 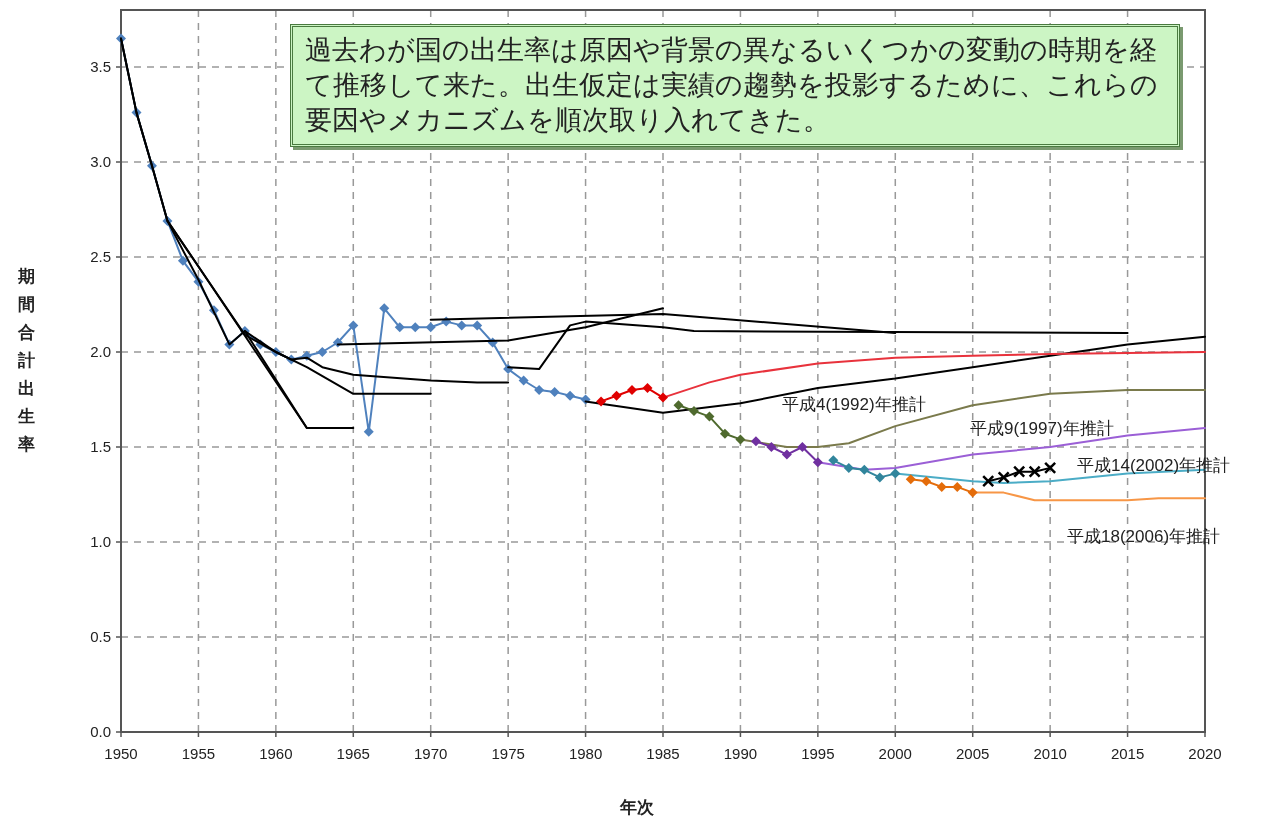 I want to click on x-tick-label: 2000, so click(x=895, y=753).